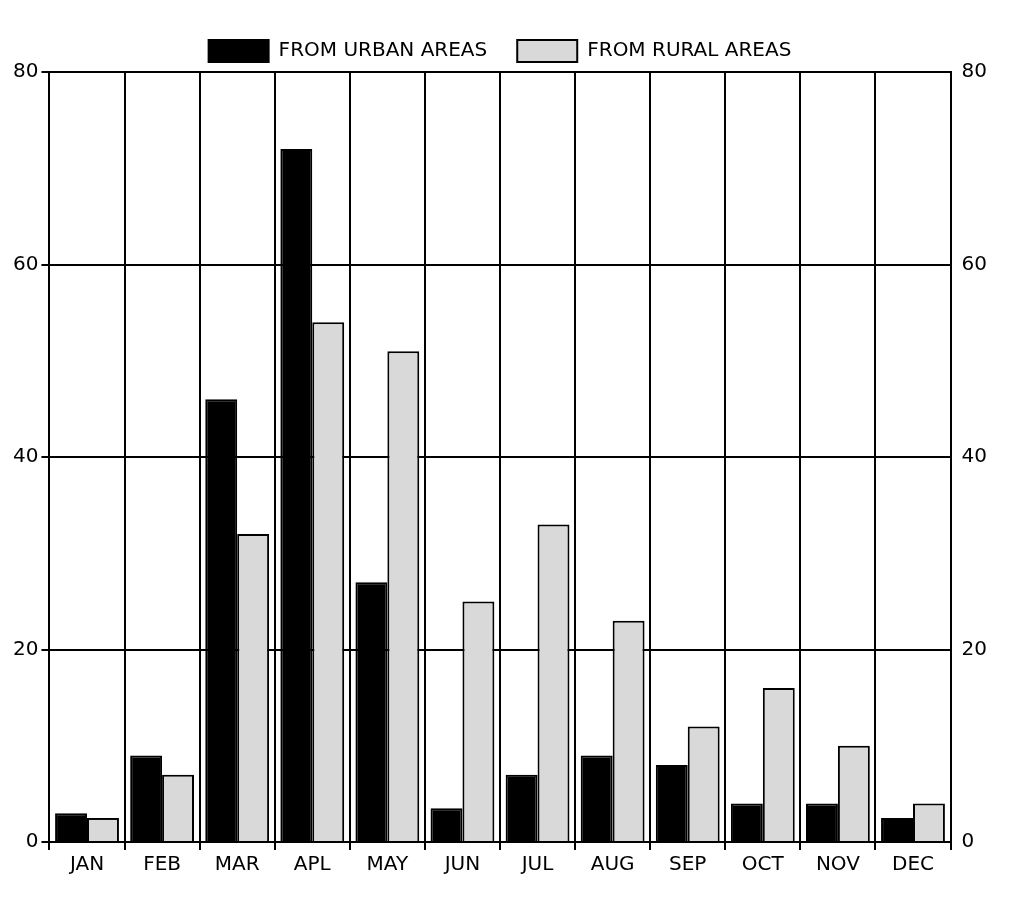 The image size is (1014, 904). I want to click on y-tick-label: 0, so click(32, 840).